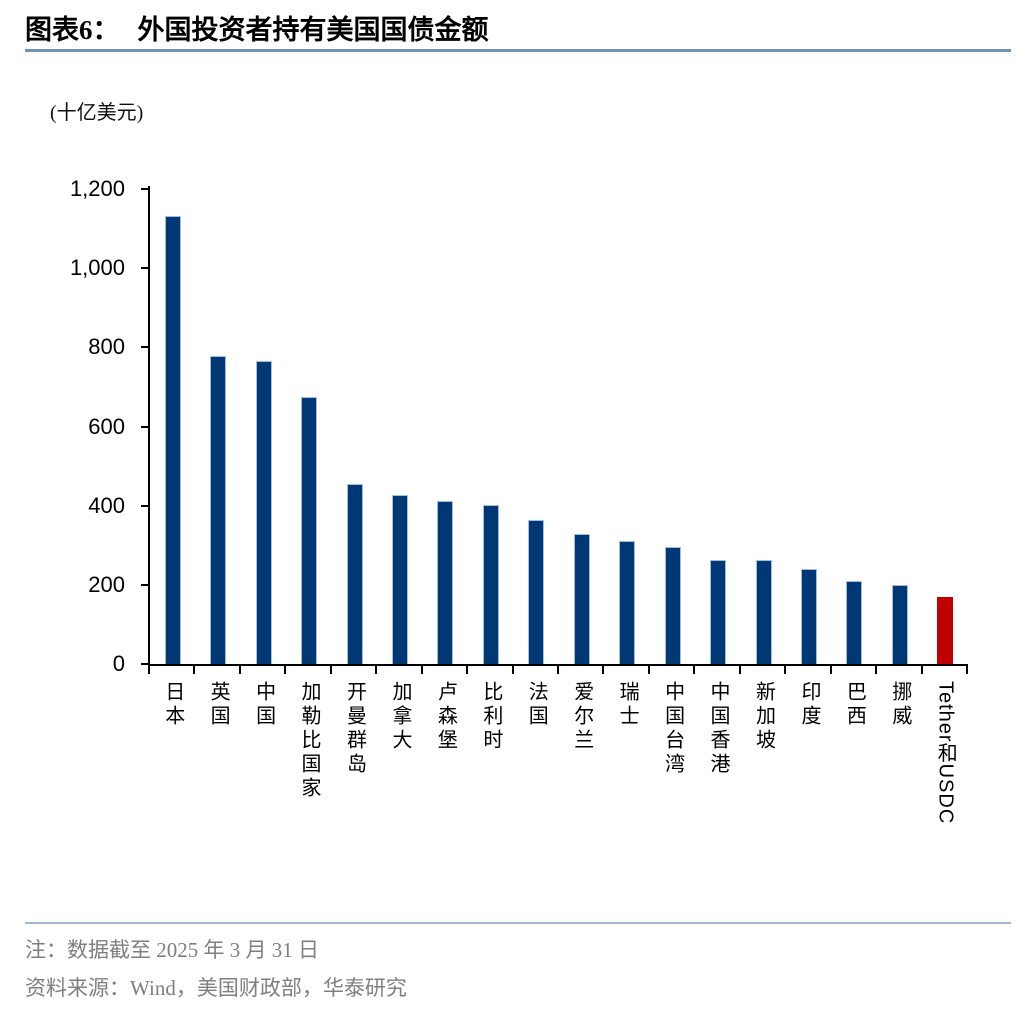 The image size is (1036, 1016). I want to click on x-axis-category-label: 巴西, so click(854, 705).